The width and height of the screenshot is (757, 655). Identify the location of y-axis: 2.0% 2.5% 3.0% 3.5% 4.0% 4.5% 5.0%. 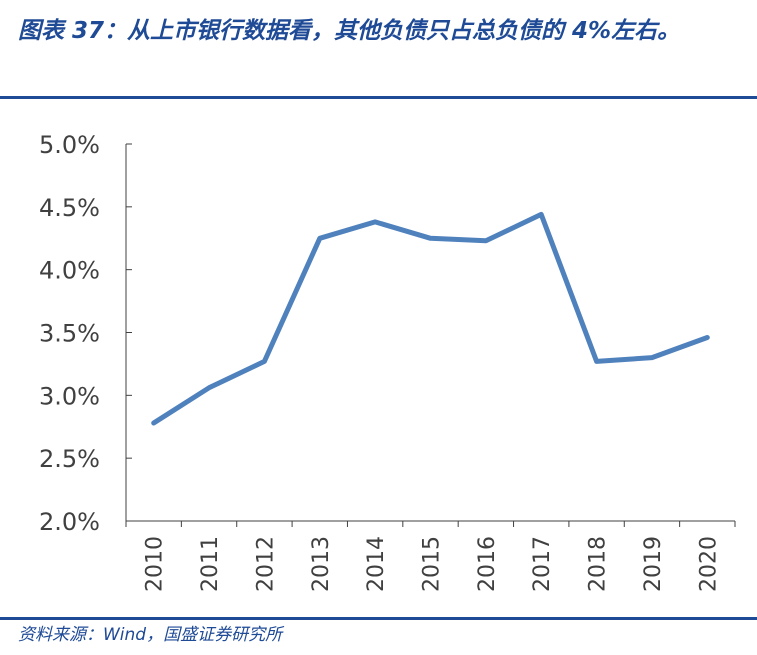
(85, 333).